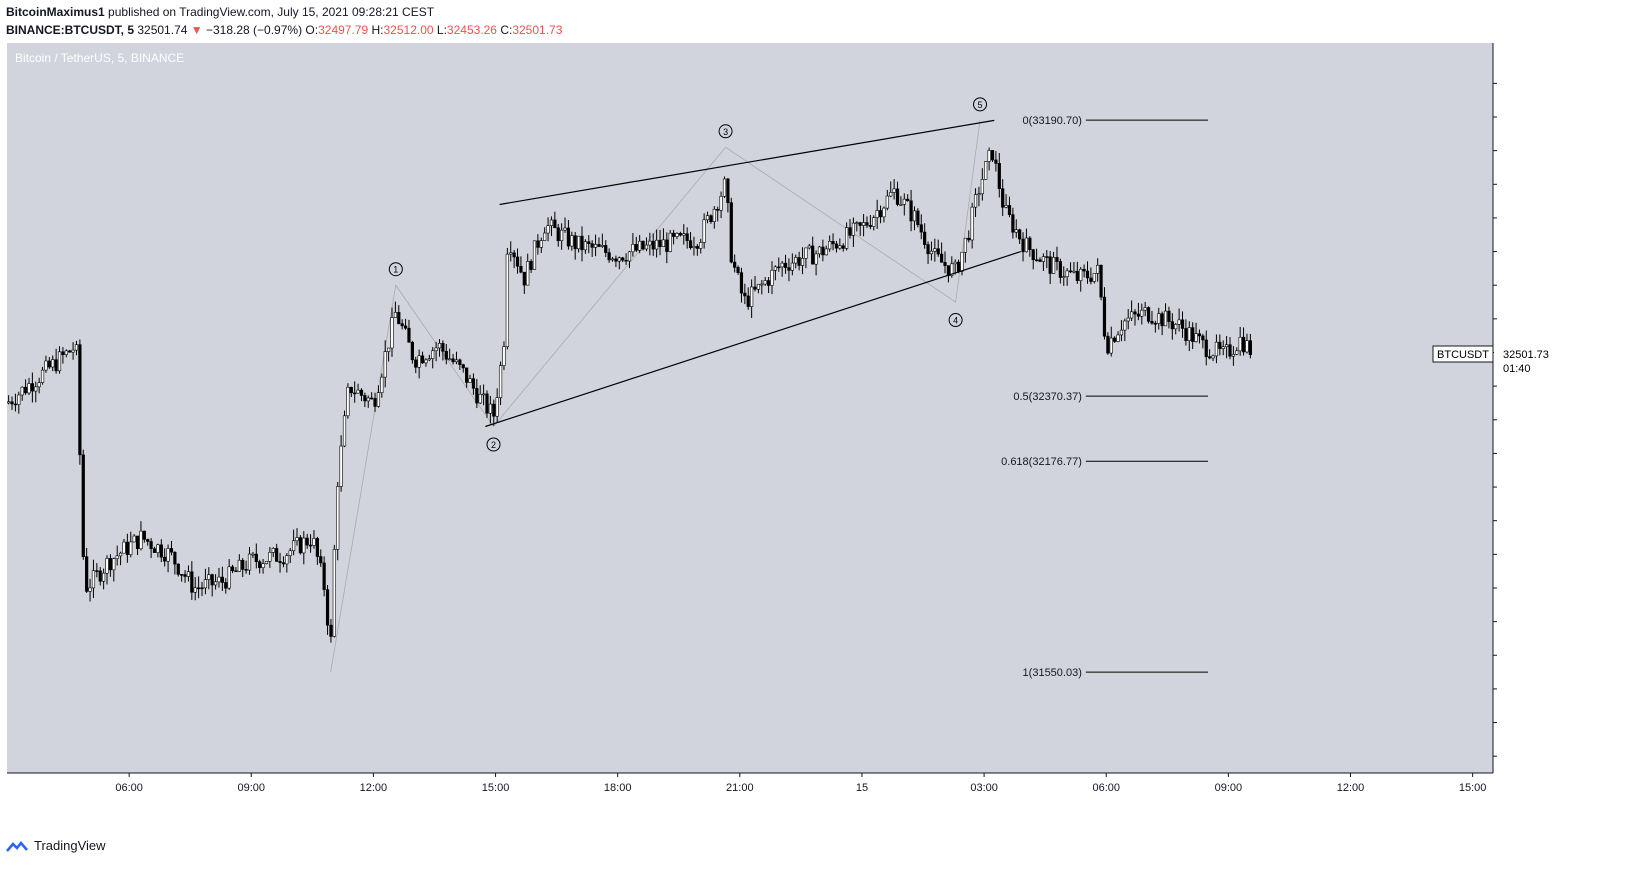 The height and width of the screenshot is (872, 1627). I want to click on wave-label-number: 3, so click(725, 132).